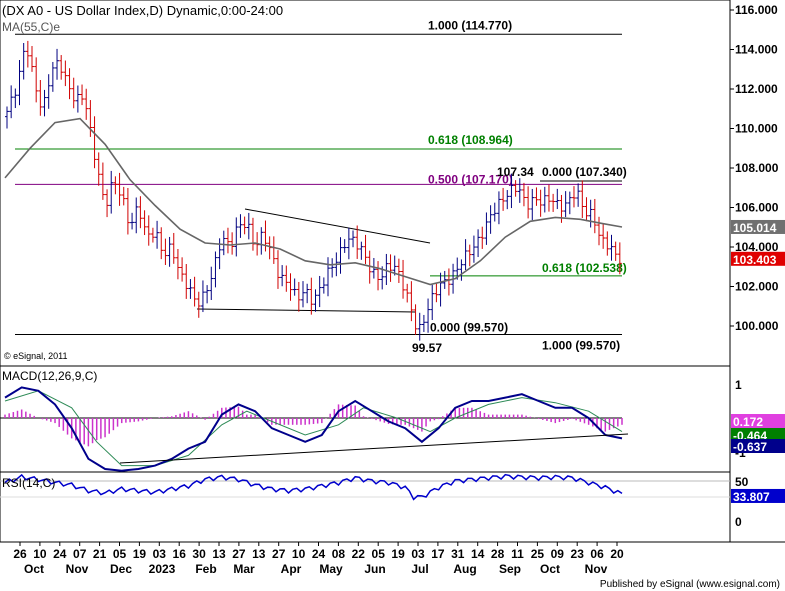  Describe the element at coordinates (121, 569) in the screenshot. I see `month-label: Dec` at that location.